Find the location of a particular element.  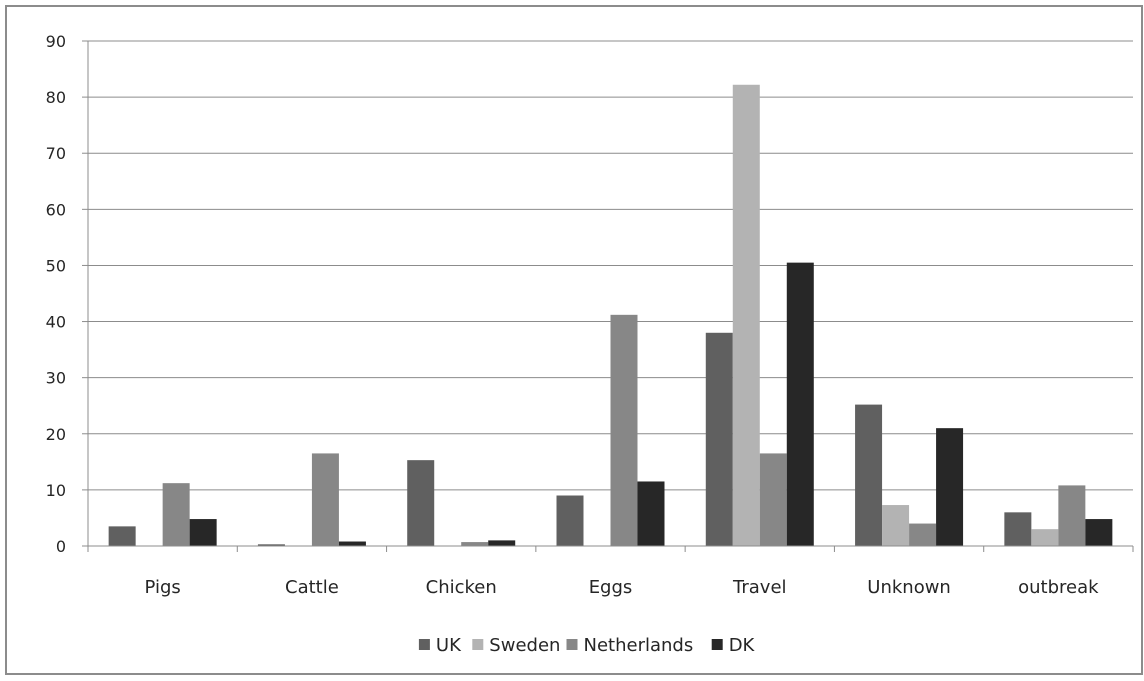

bar-dk-cattle is located at coordinates (352, 543).